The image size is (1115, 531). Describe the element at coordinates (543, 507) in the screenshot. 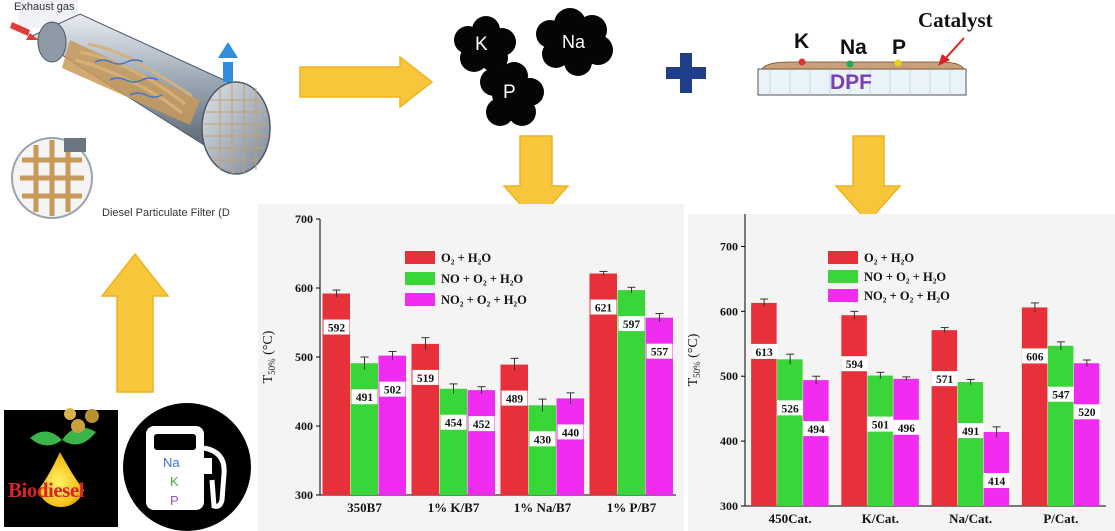

I see `left-chart-x-tick-label: 1% Na/B7` at that location.